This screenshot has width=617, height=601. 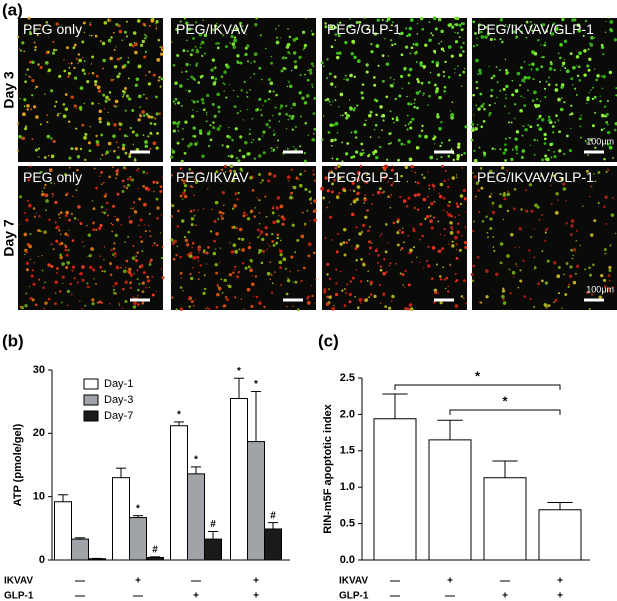 What do you see at coordinates (213, 524) in the screenshot?
I see `significance-marker: #` at bounding box center [213, 524].